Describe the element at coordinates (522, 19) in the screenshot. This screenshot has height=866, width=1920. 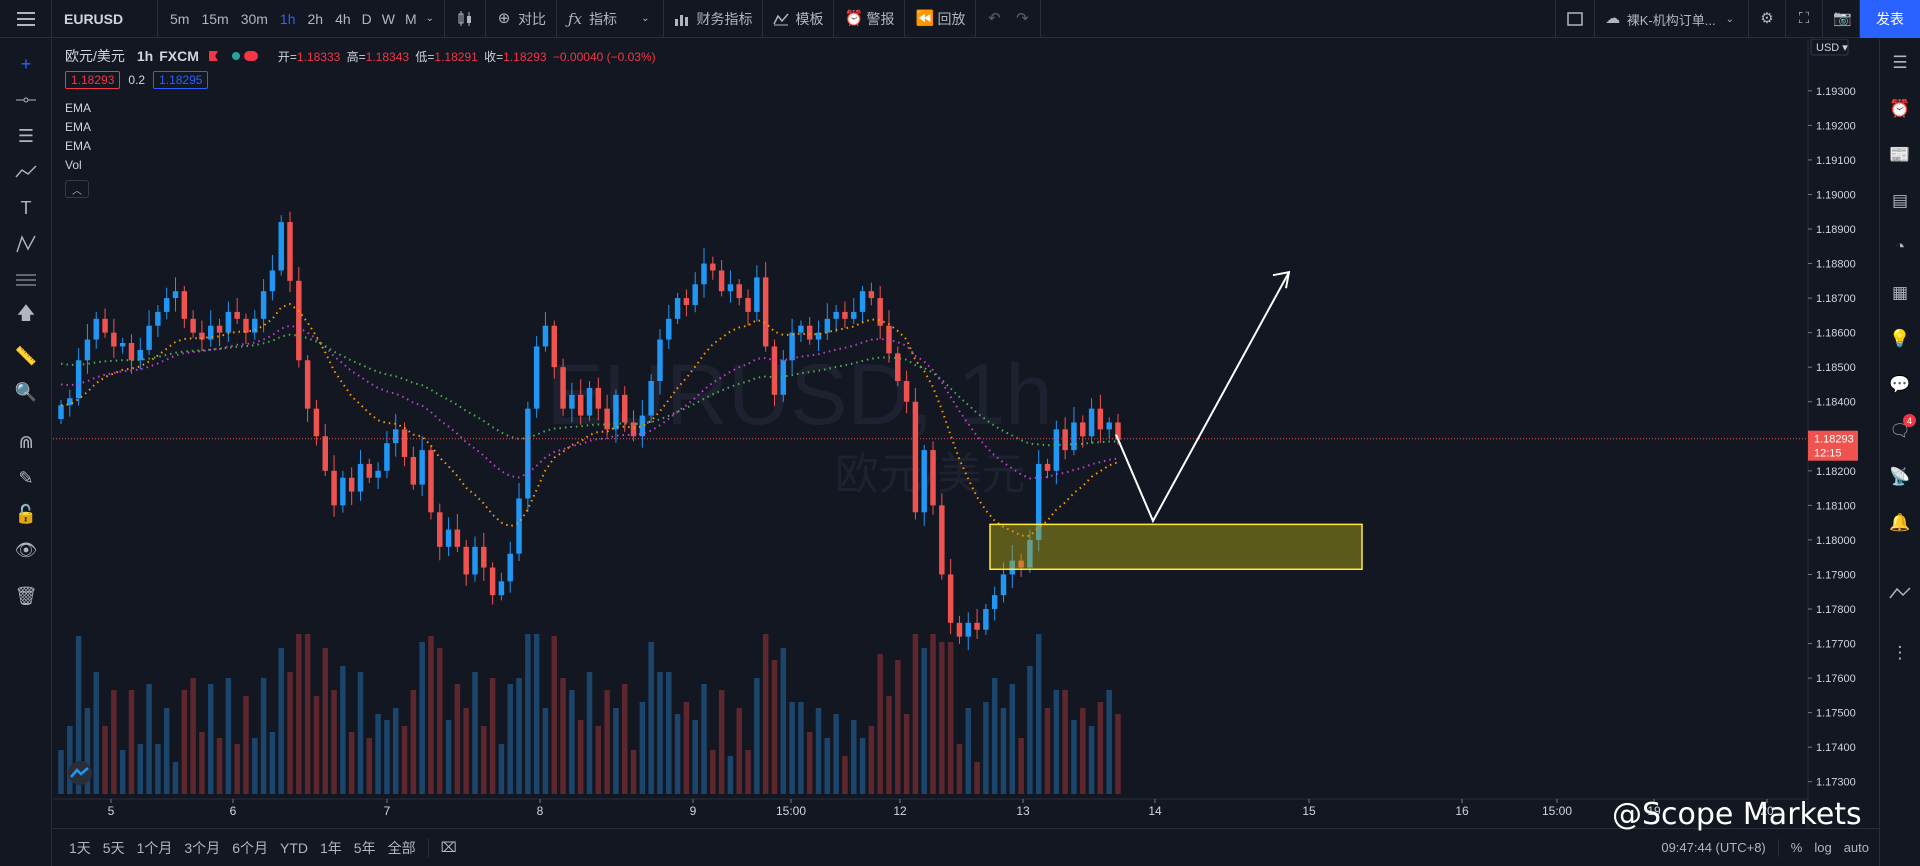
I see `compare-button: ⊕ 对比` at that location.